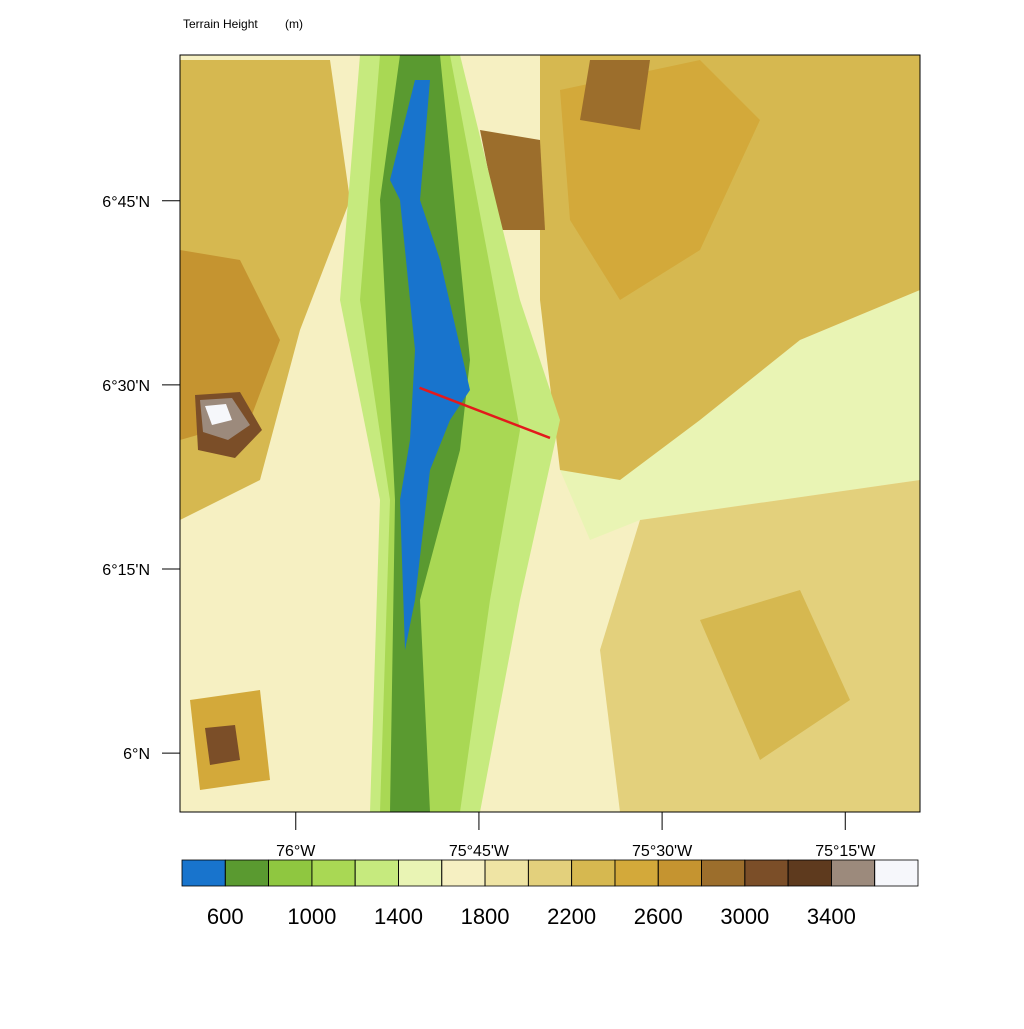 Image resolution: width=1024 pixels, height=1029 pixels. What do you see at coordinates (126, 202) in the screenshot?
I see `y-tick-label: 6°45'N` at bounding box center [126, 202].